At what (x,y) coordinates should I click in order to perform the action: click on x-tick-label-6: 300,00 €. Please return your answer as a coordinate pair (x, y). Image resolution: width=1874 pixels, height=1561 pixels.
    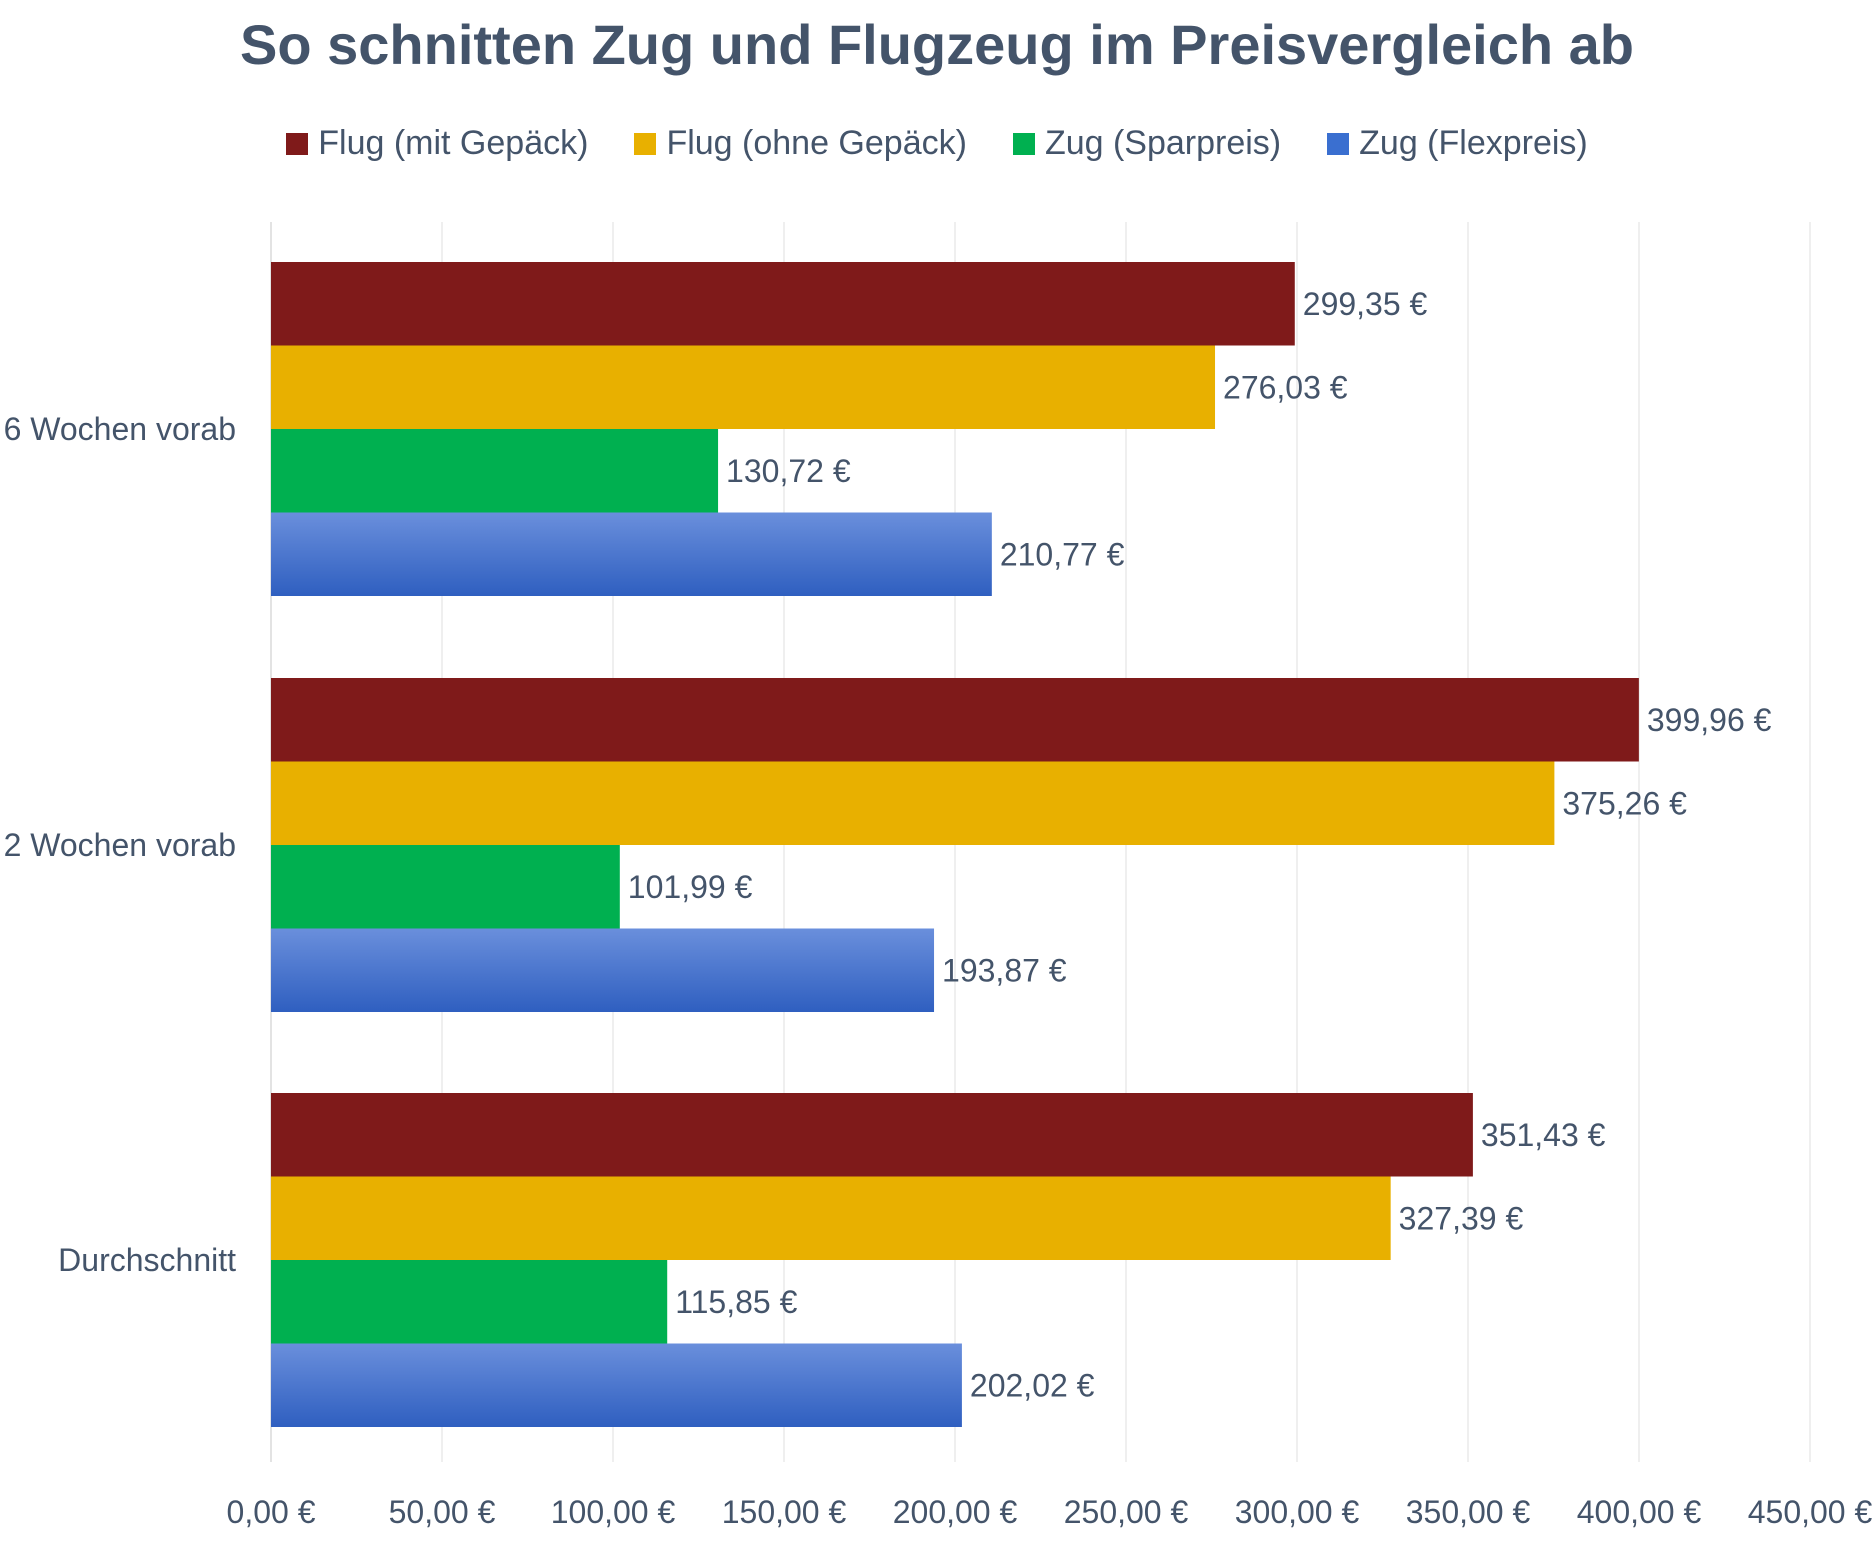
    Looking at the image, I should click on (1297, 1512).